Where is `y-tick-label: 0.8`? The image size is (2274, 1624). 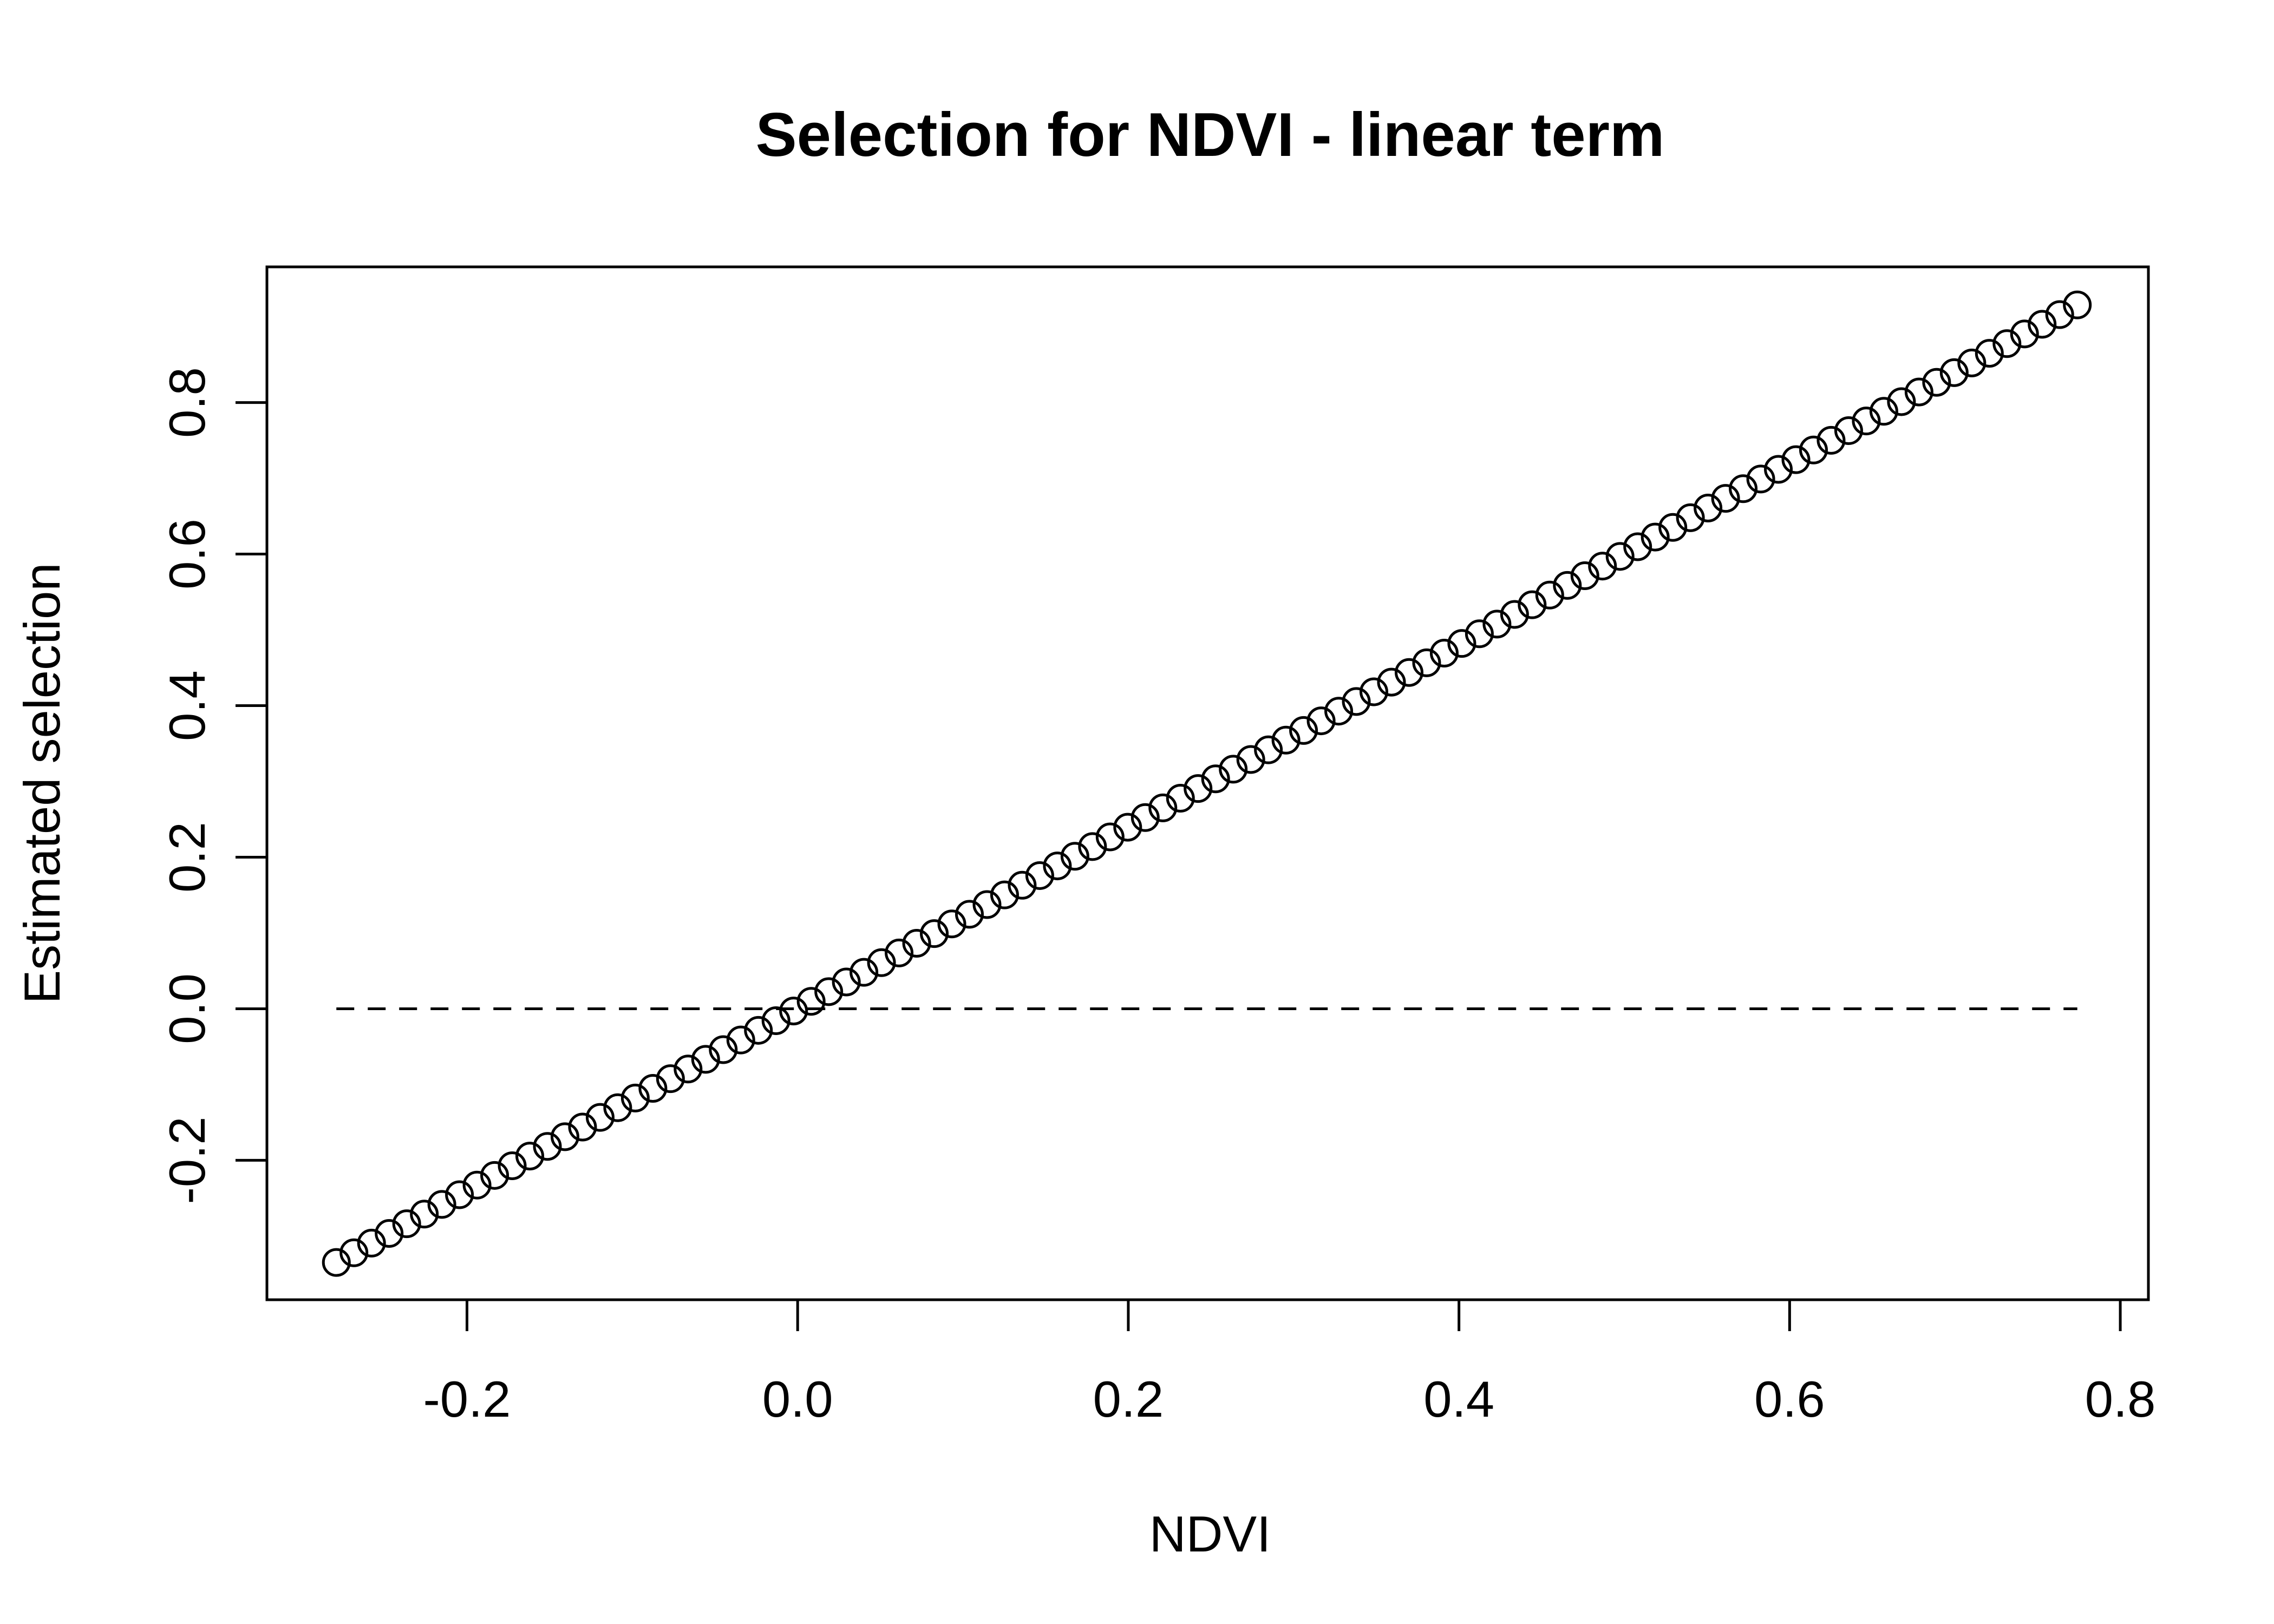
y-tick-label: 0.8 is located at coordinates (187, 402).